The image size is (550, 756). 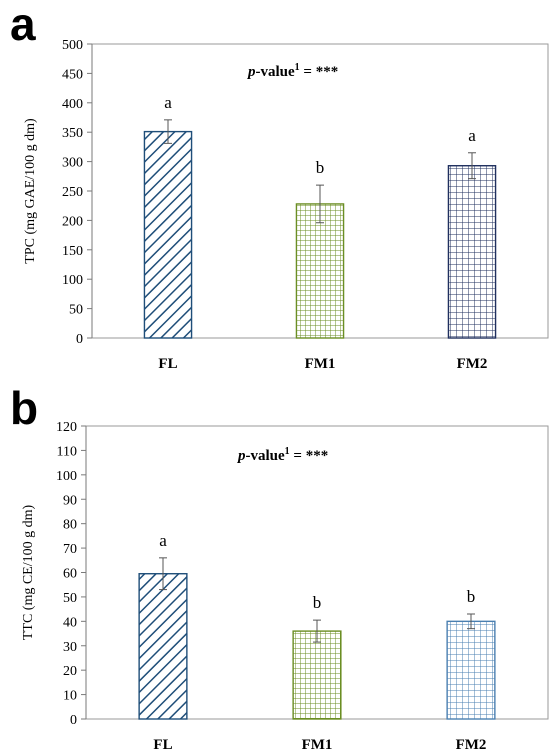 What do you see at coordinates (72, 133) in the screenshot?
I see `y-tick-label: 350` at bounding box center [72, 133].